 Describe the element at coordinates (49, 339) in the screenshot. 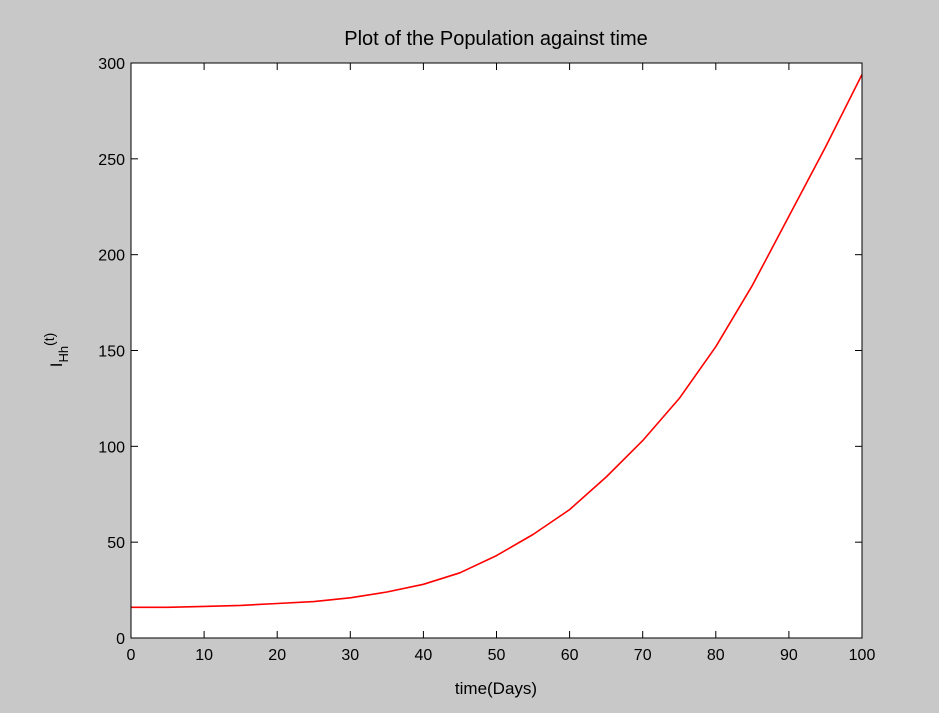

I see `y-axis-label-suffix: (t)` at that location.